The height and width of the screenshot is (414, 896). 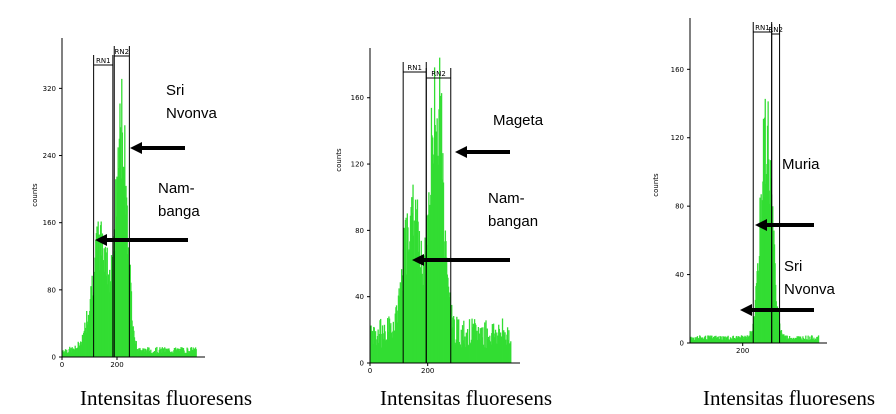 I want to click on y-tick-label: 320, so click(x=49, y=89).